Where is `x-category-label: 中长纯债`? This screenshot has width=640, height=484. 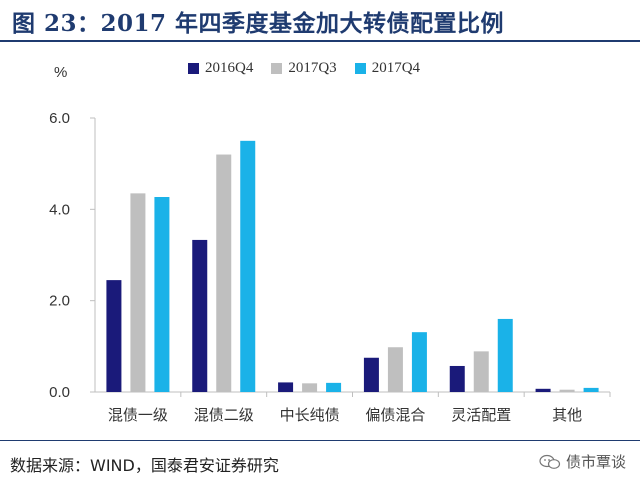 x-category-label: 中长纯债 is located at coordinates (310, 415).